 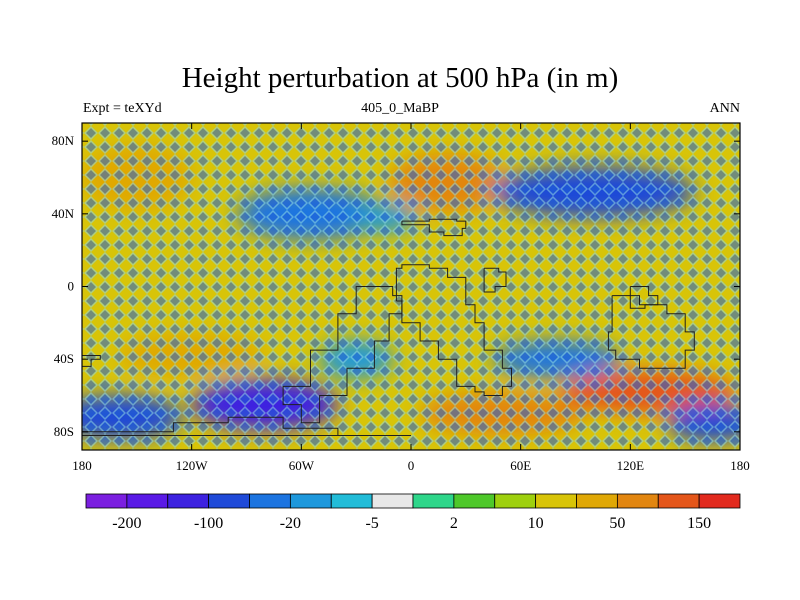 What do you see at coordinates (302, 465) in the screenshot?
I see `x-tick-label: 60W` at bounding box center [302, 465].